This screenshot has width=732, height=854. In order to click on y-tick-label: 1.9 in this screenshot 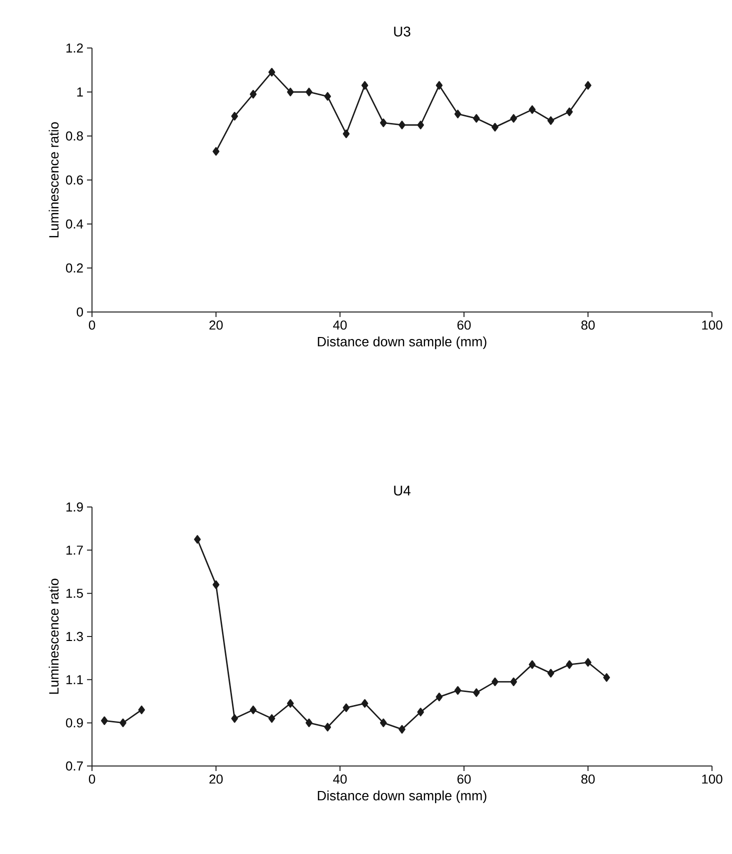, I will do `click(74, 507)`.